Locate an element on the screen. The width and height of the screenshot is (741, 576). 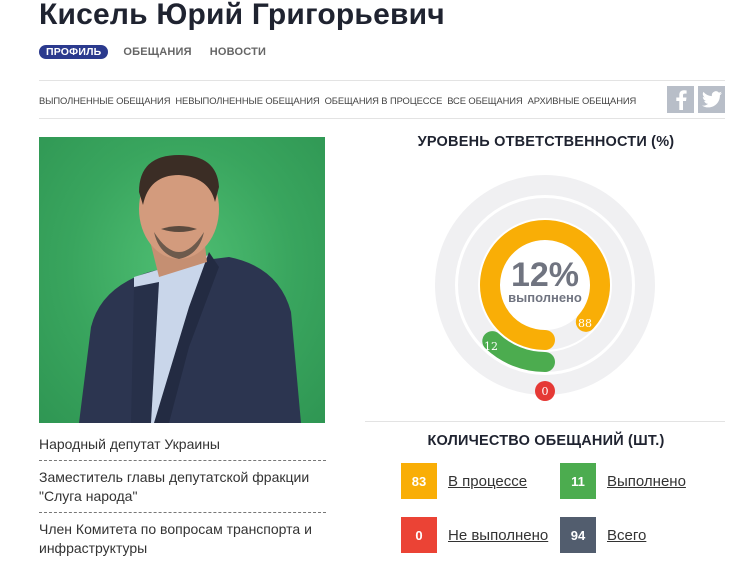
role-item: Народный депутат Украины is located at coordinates (182, 444).